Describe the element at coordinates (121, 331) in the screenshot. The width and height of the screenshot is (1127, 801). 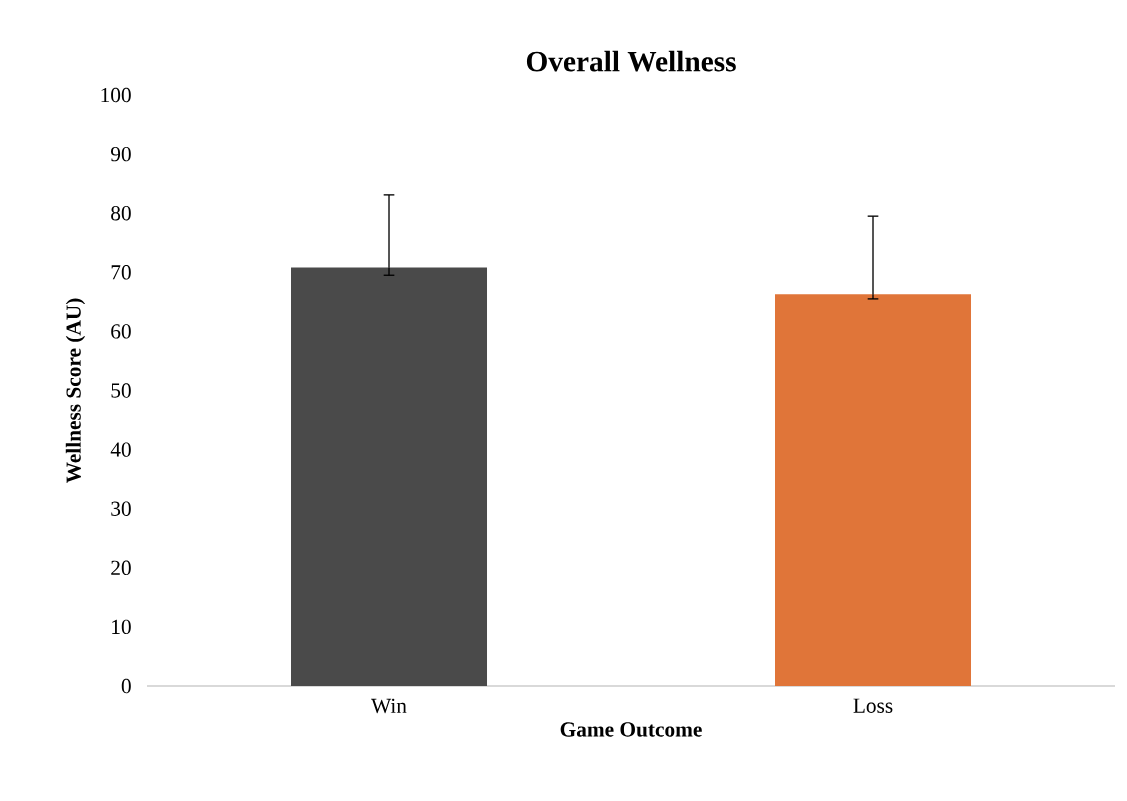
I see `y-tick-label: 60` at that location.